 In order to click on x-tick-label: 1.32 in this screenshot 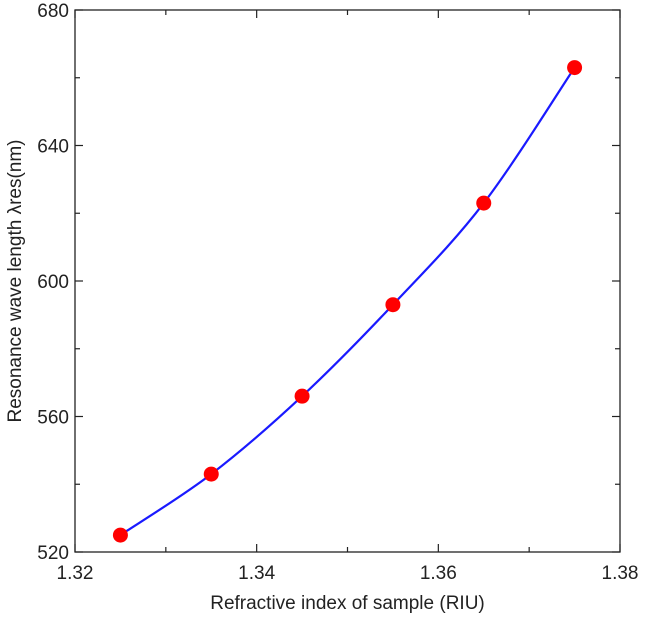, I will do `click(75, 573)`.